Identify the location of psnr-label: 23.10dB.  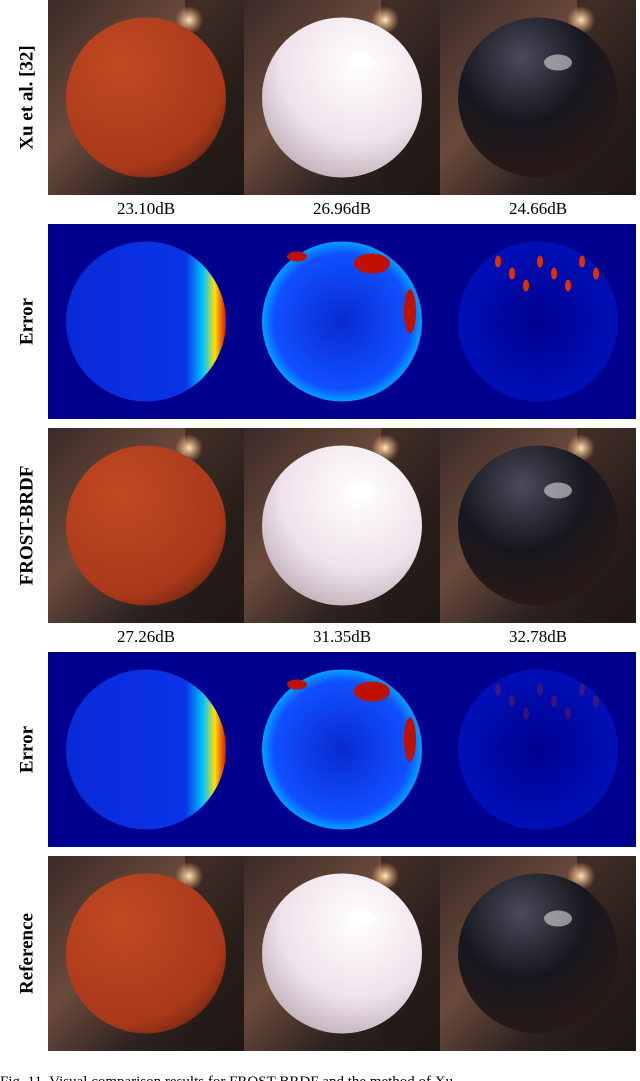
(146, 208).